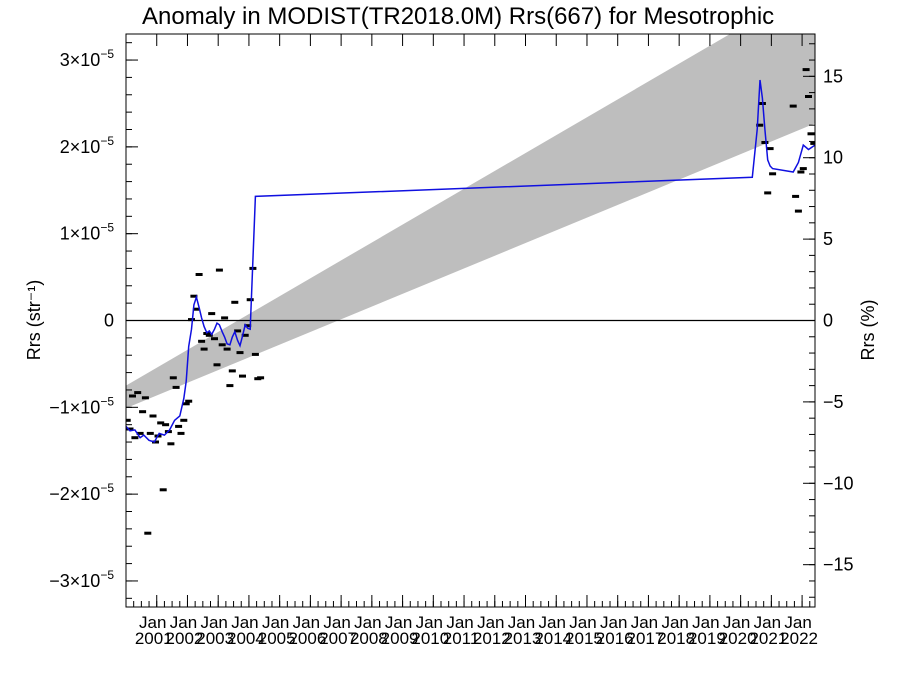 The height and width of the screenshot is (675, 900). Describe the element at coordinates (584, 638) in the screenshot. I see `x-tick-year-label: 2015` at that location.